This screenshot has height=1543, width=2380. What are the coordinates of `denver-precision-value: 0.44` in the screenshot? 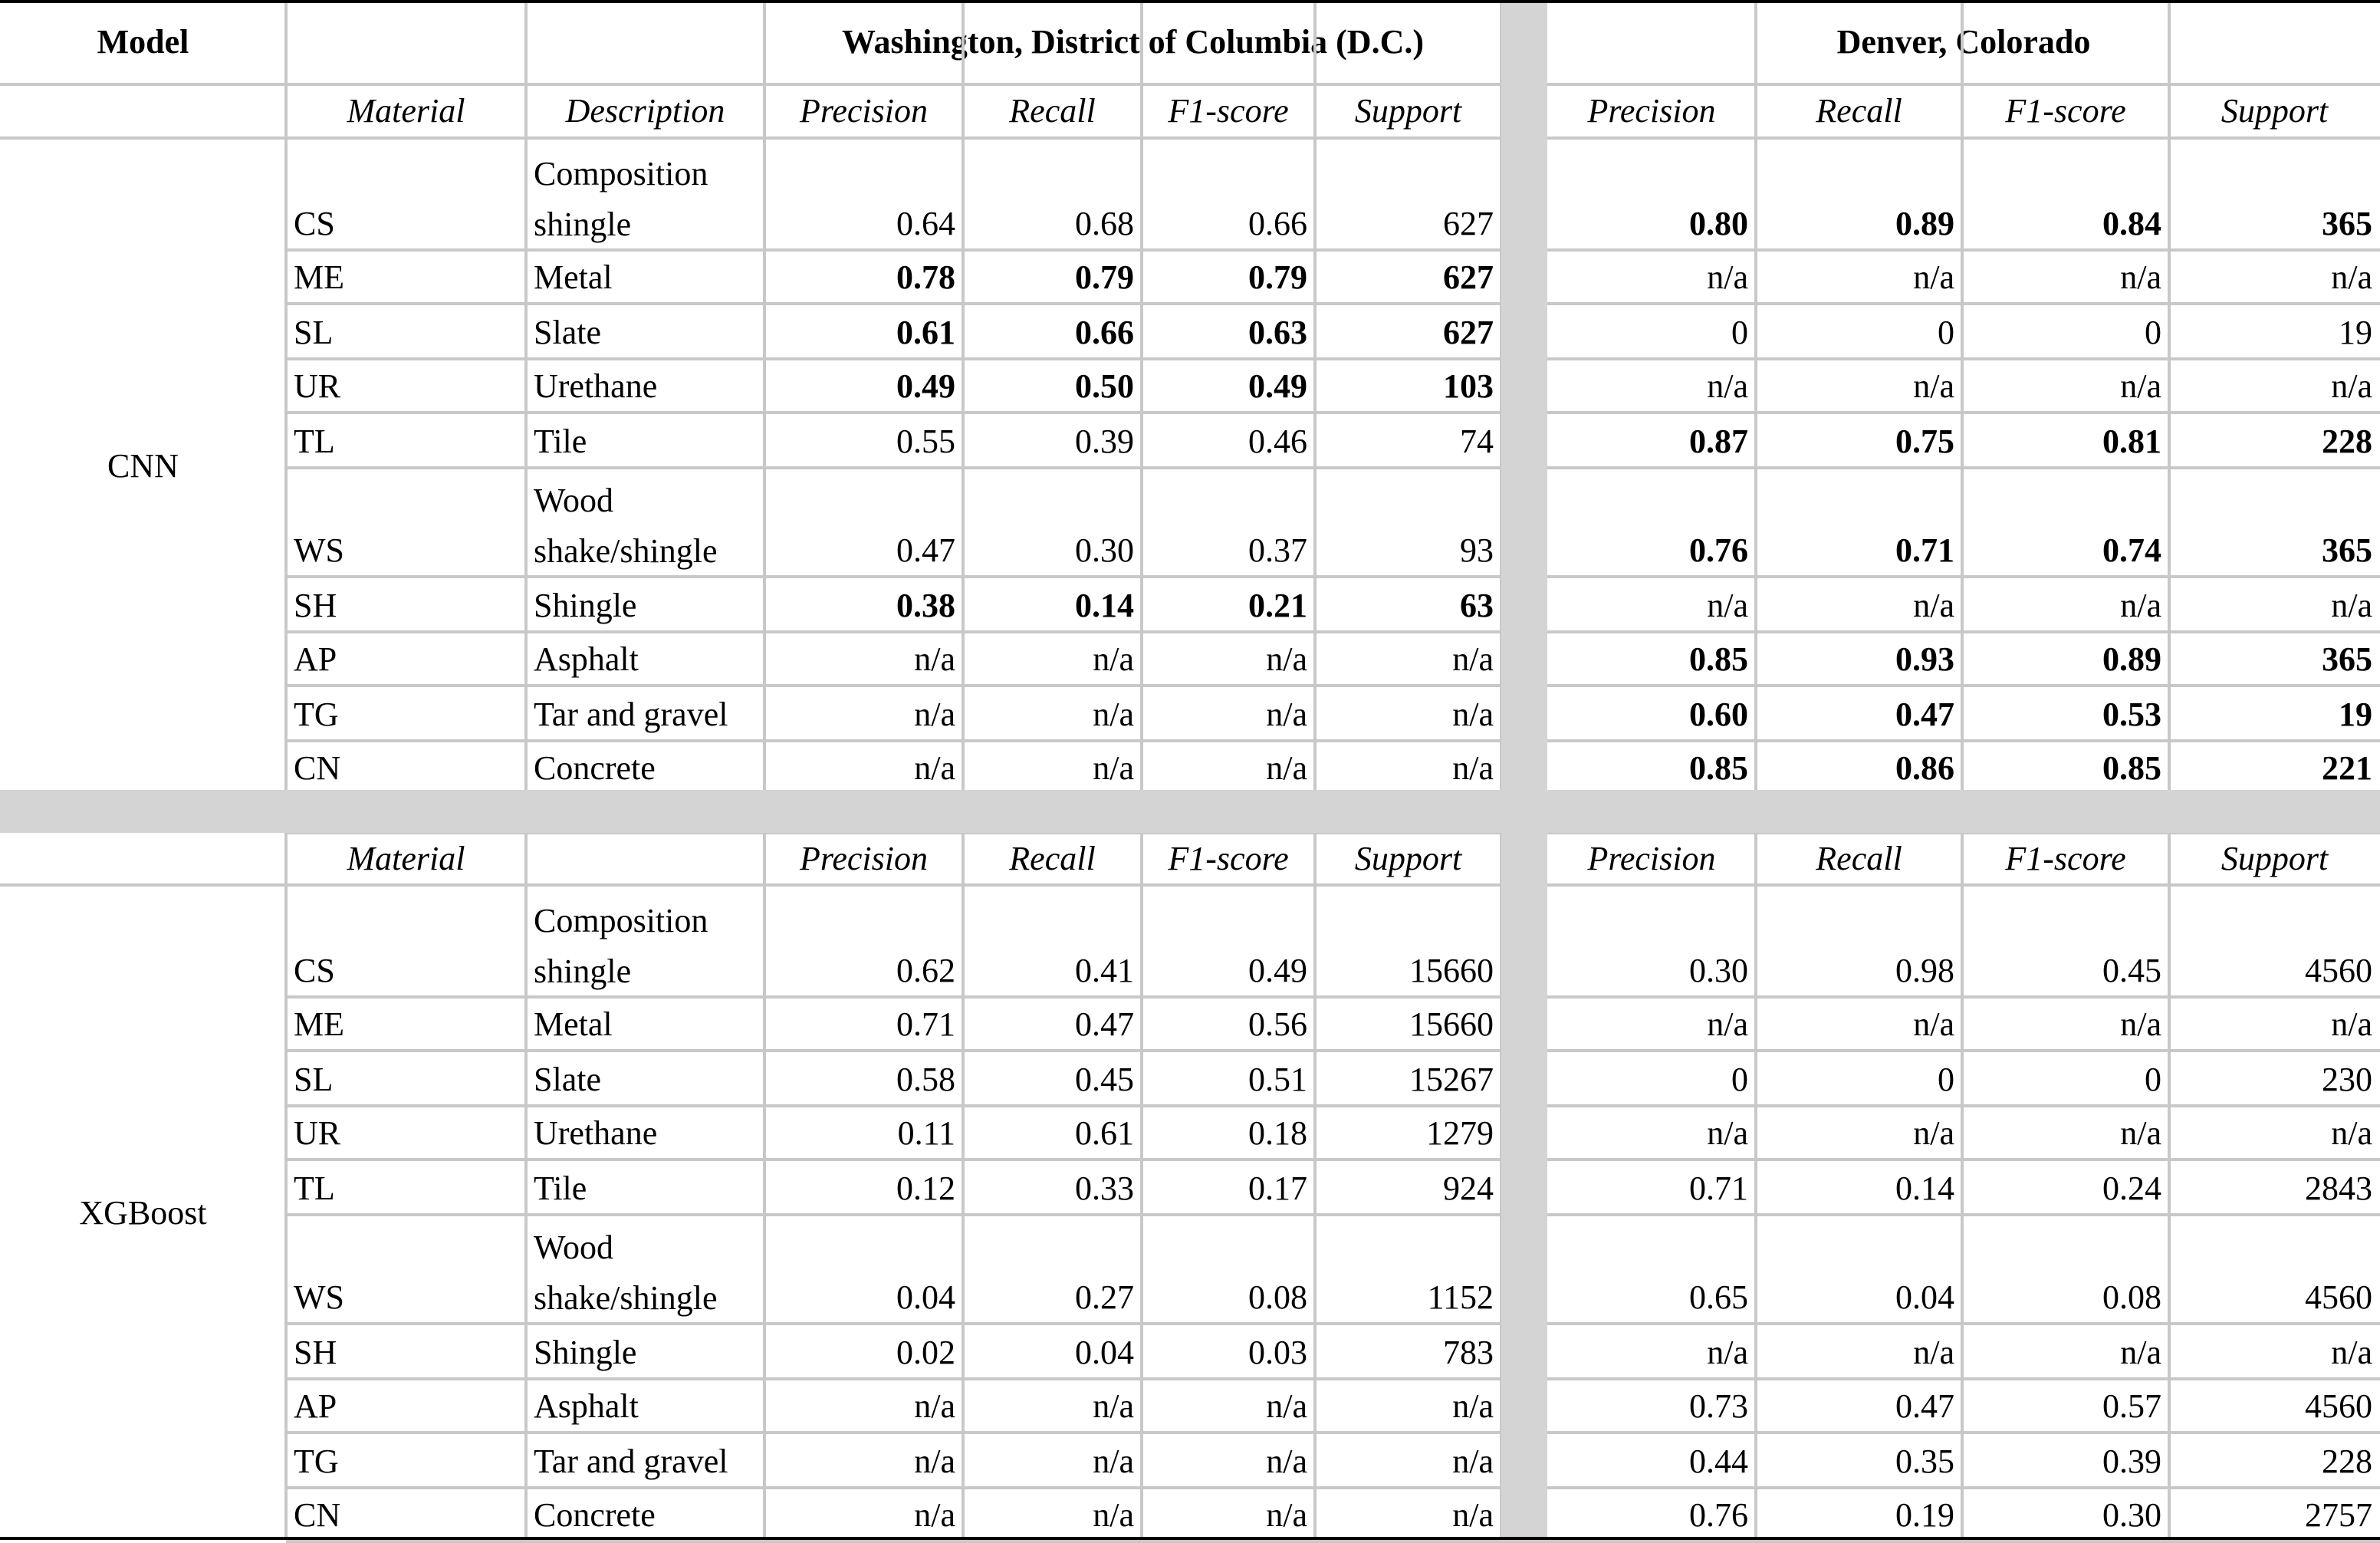 It's located at (1719, 1462).